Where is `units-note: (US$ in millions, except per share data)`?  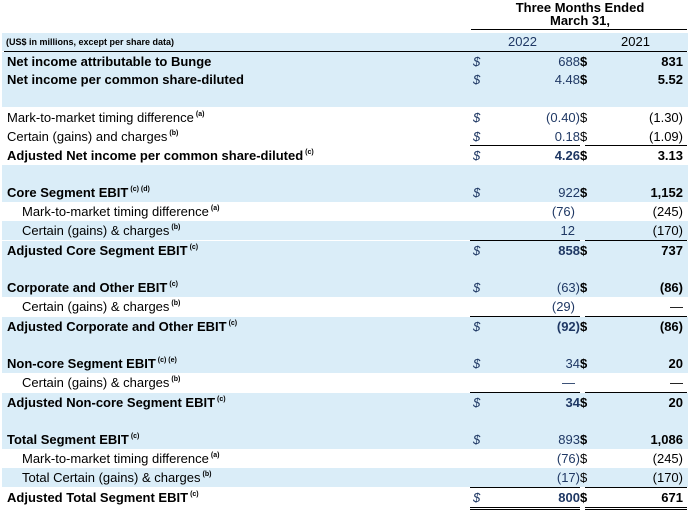 units-note: (US$ in millions, except per share data) is located at coordinates (90, 42).